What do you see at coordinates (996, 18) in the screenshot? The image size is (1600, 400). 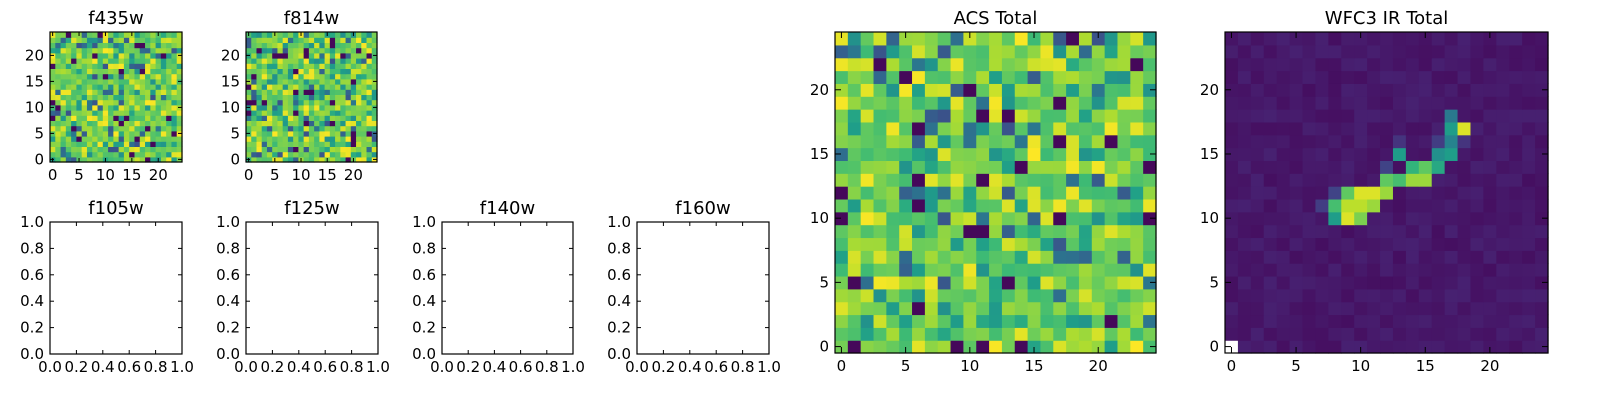 I see `panel-title: ACS Total` at bounding box center [996, 18].